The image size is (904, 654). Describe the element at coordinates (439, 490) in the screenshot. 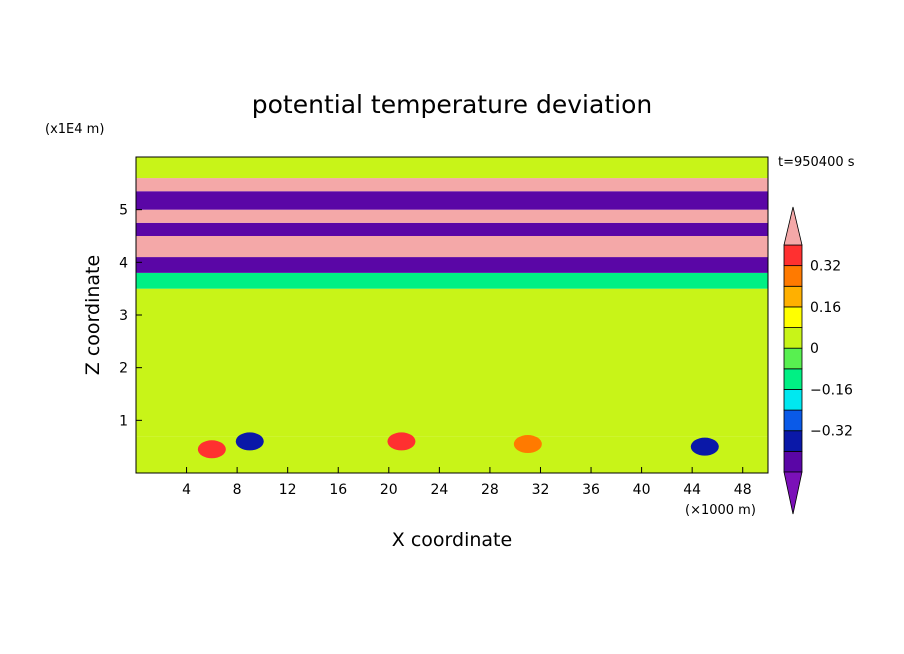

I see `x-tick-label: 24` at that location.